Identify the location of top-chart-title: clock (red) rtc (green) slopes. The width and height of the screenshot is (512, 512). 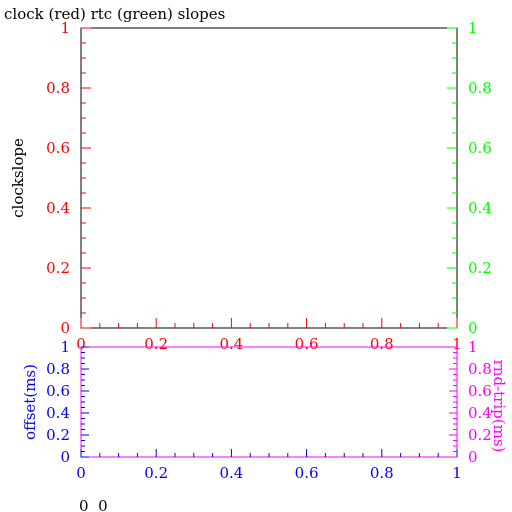
(114, 14).